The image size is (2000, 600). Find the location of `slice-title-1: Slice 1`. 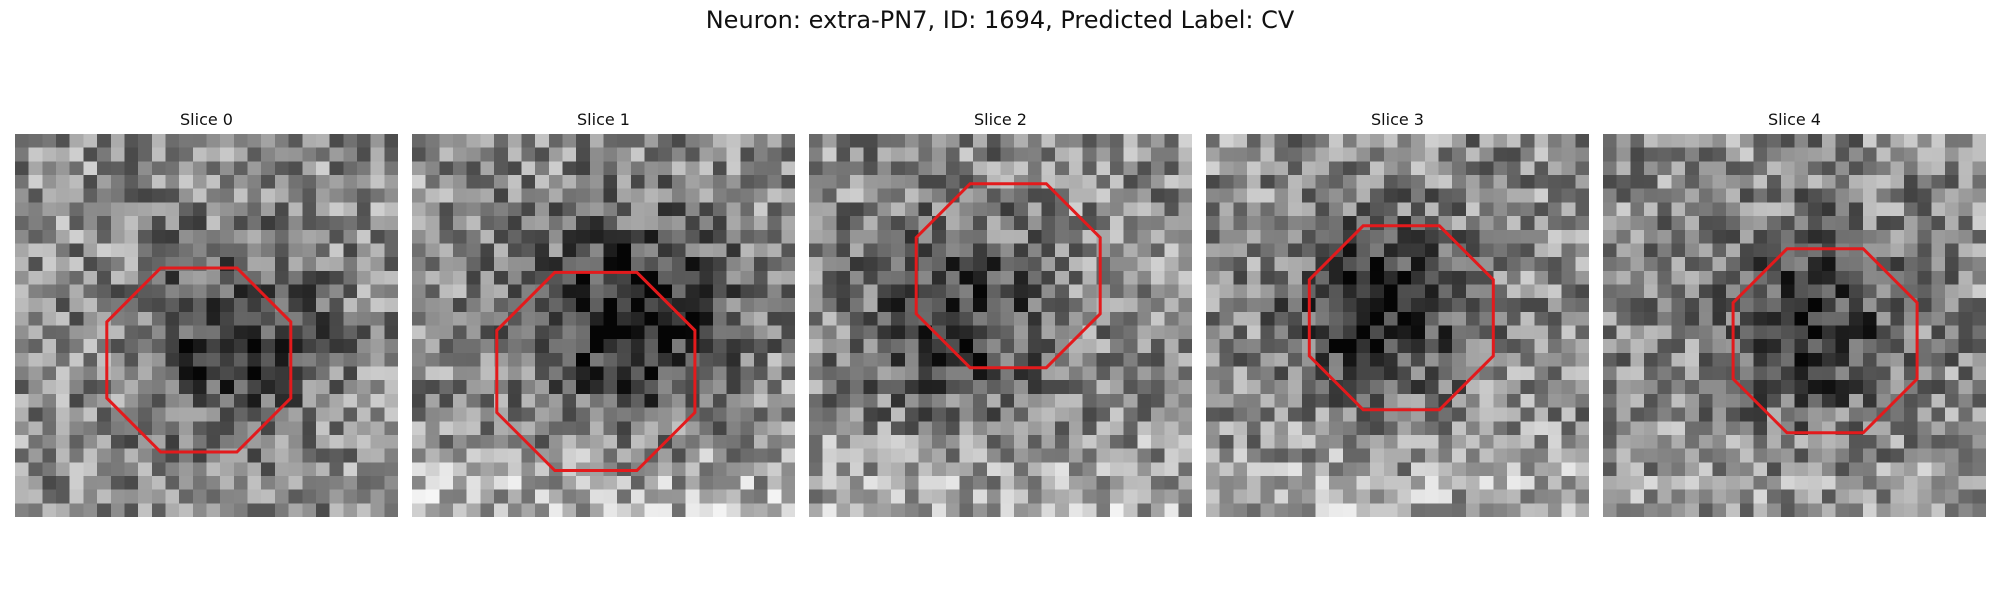

slice-title-1: Slice 1 is located at coordinates (603, 119).